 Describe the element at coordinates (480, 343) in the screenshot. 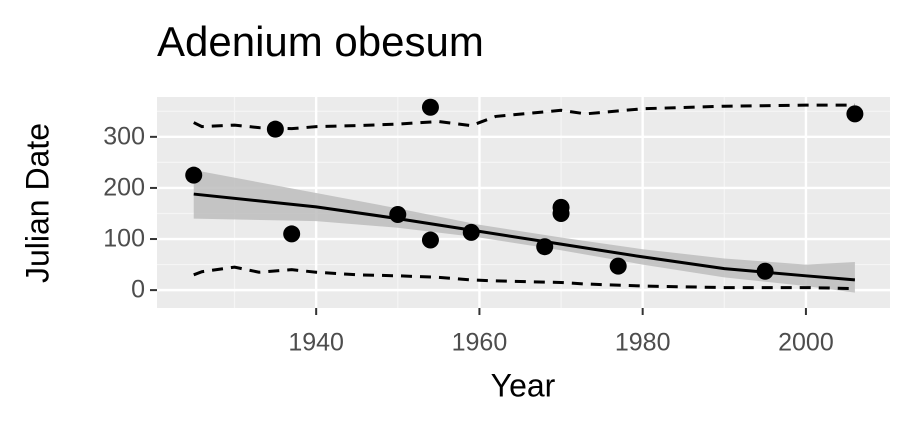

I see `x-tick-label: 1960` at that location.